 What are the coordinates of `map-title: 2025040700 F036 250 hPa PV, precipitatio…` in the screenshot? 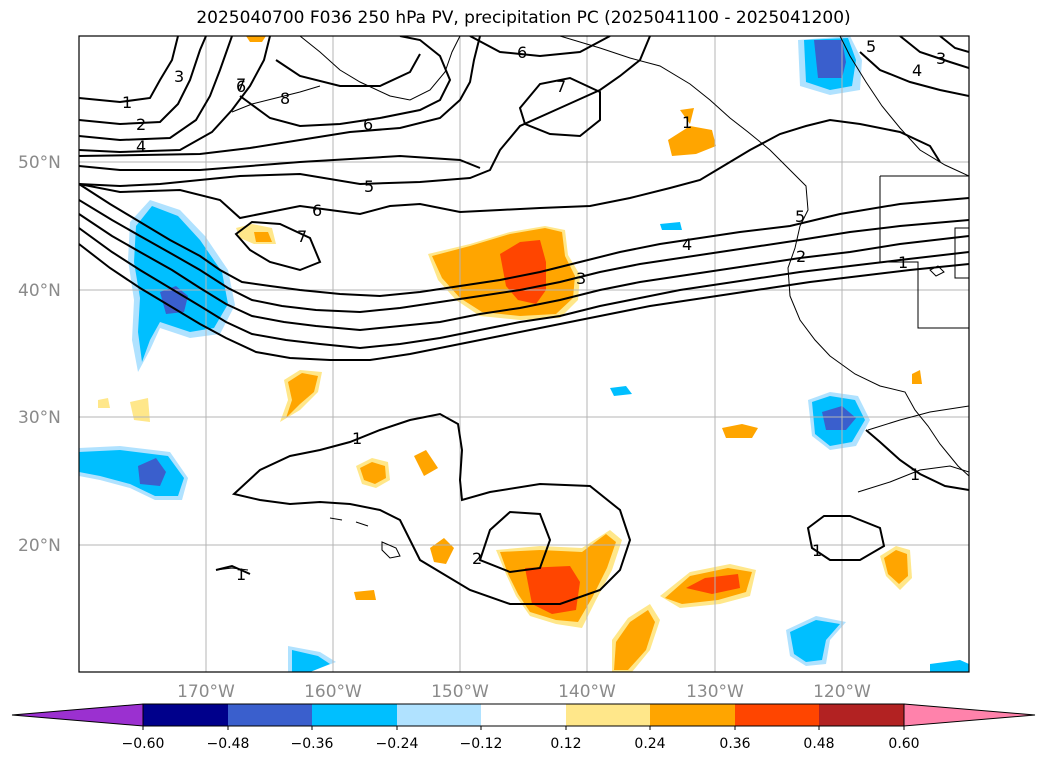 It's located at (523, 18).